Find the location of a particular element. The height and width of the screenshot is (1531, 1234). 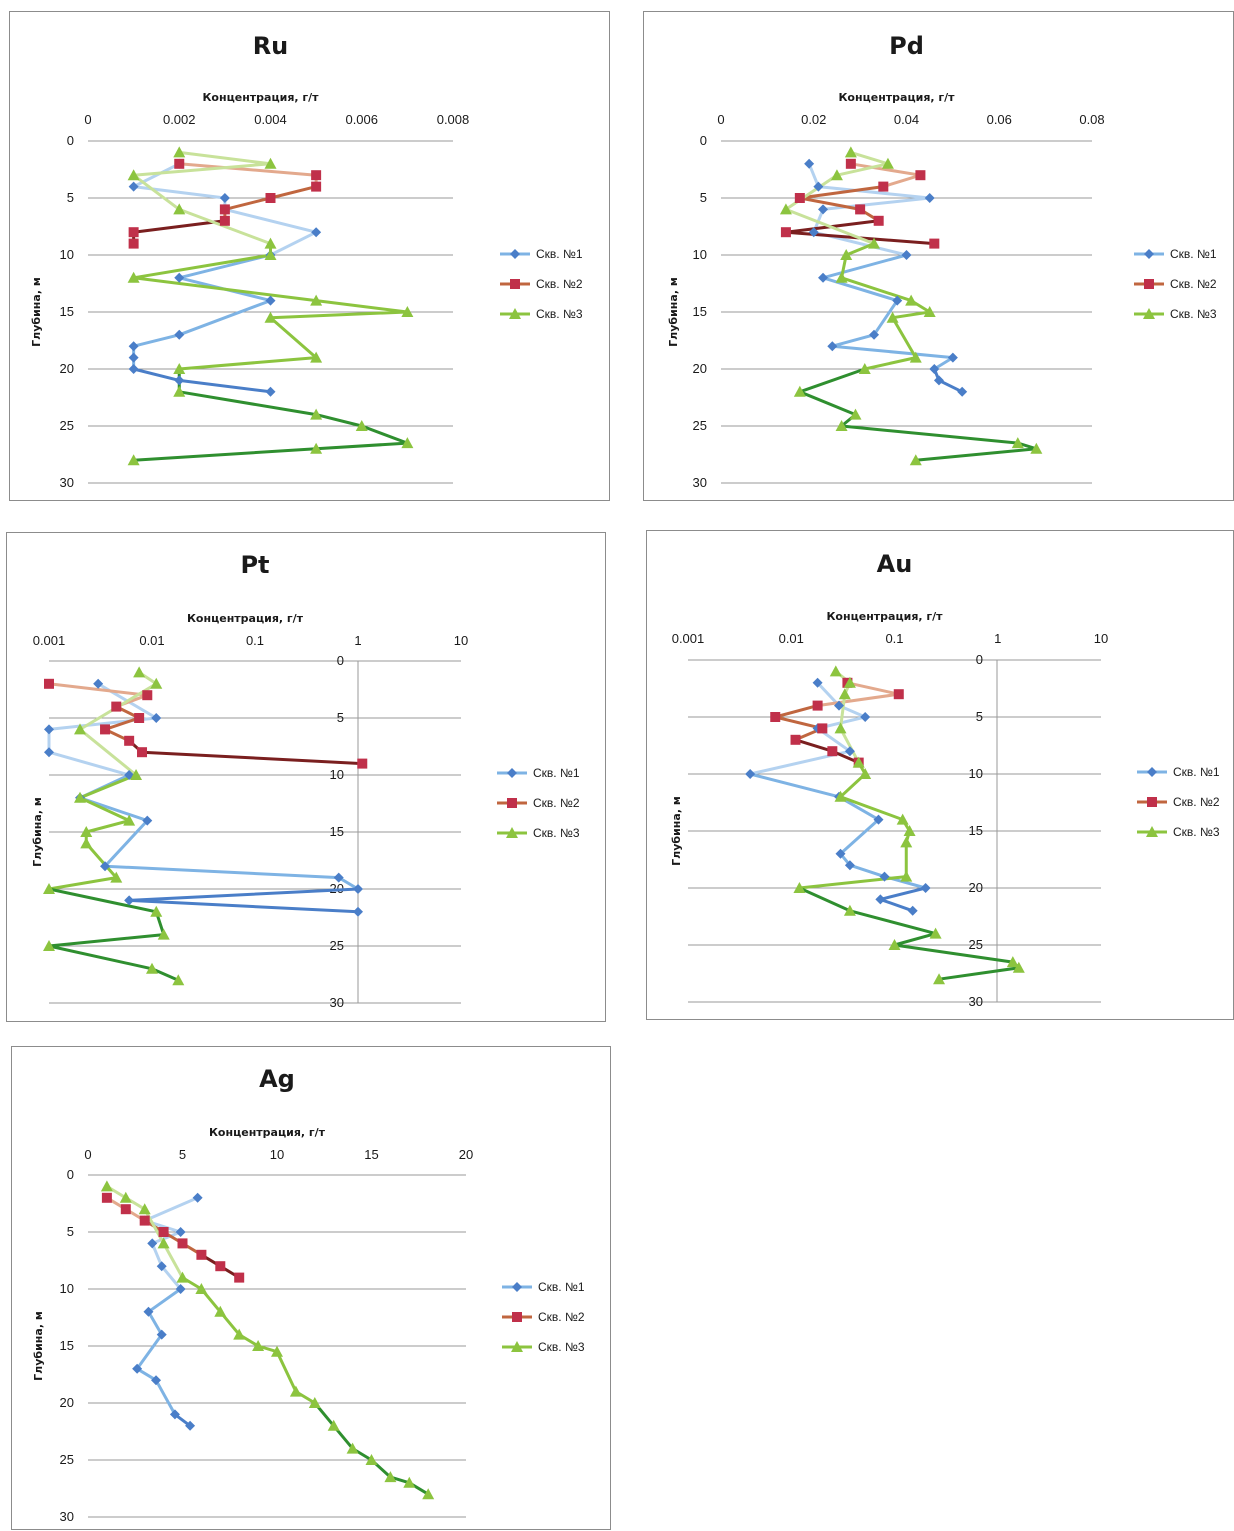

legend-label: Скв. №2 is located at coordinates (559, 284).